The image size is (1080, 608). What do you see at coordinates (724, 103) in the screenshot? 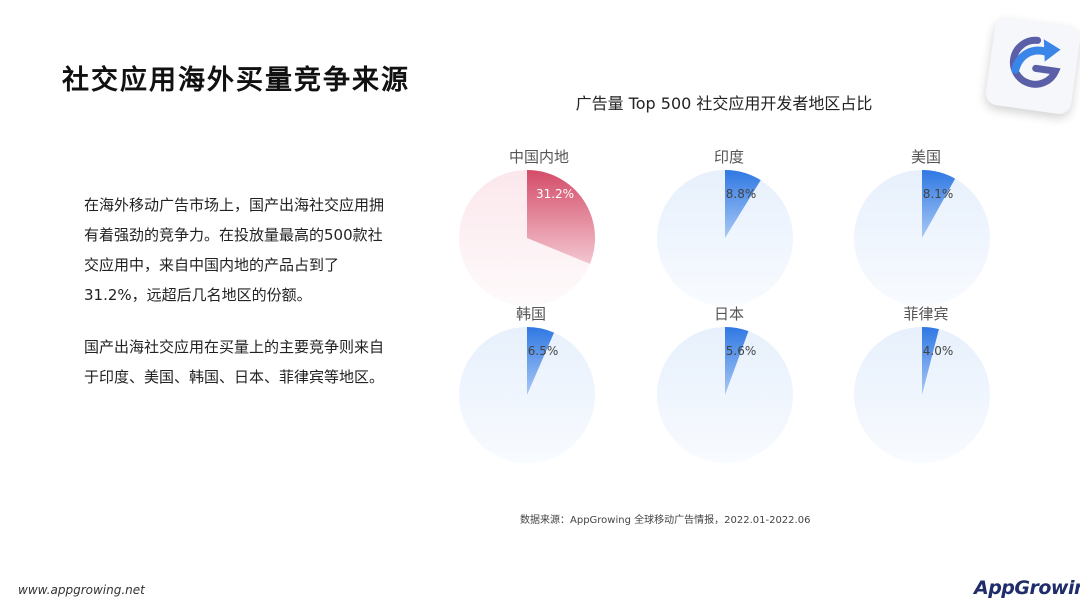
I see `chart-title: 广告量 Top 500 社交应用开发者地区占比` at bounding box center [724, 103].